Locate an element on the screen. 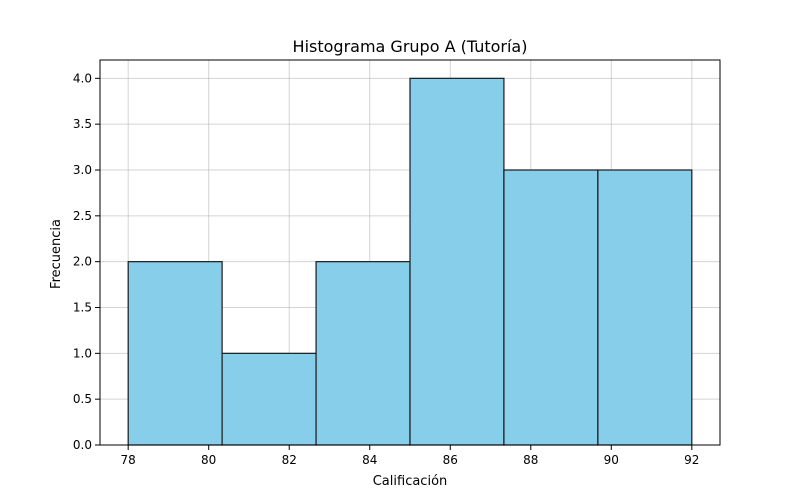 The image size is (800, 500). y-tick-label: 1.0 is located at coordinates (82, 353).